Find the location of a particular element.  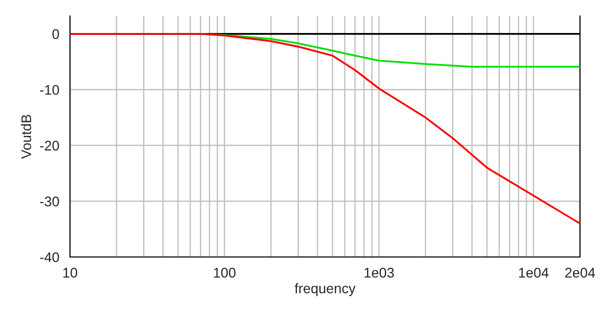

y-tick-label: 0 is located at coordinates (56, 34).